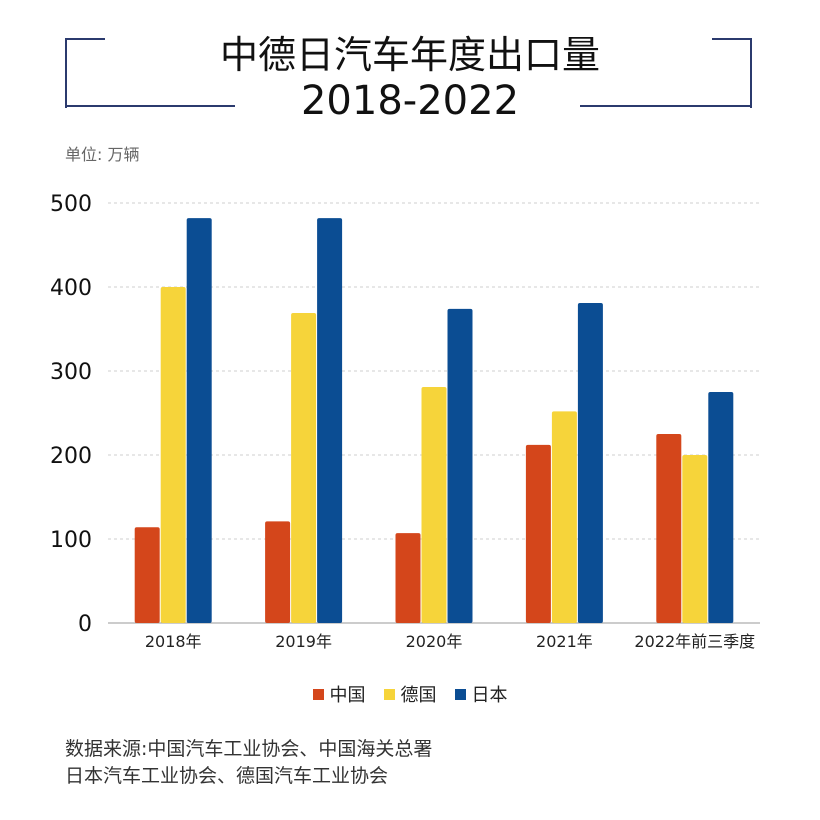  Describe the element at coordinates (564, 641) in the screenshot. I see `x-tick-label: 2021年` at that location.